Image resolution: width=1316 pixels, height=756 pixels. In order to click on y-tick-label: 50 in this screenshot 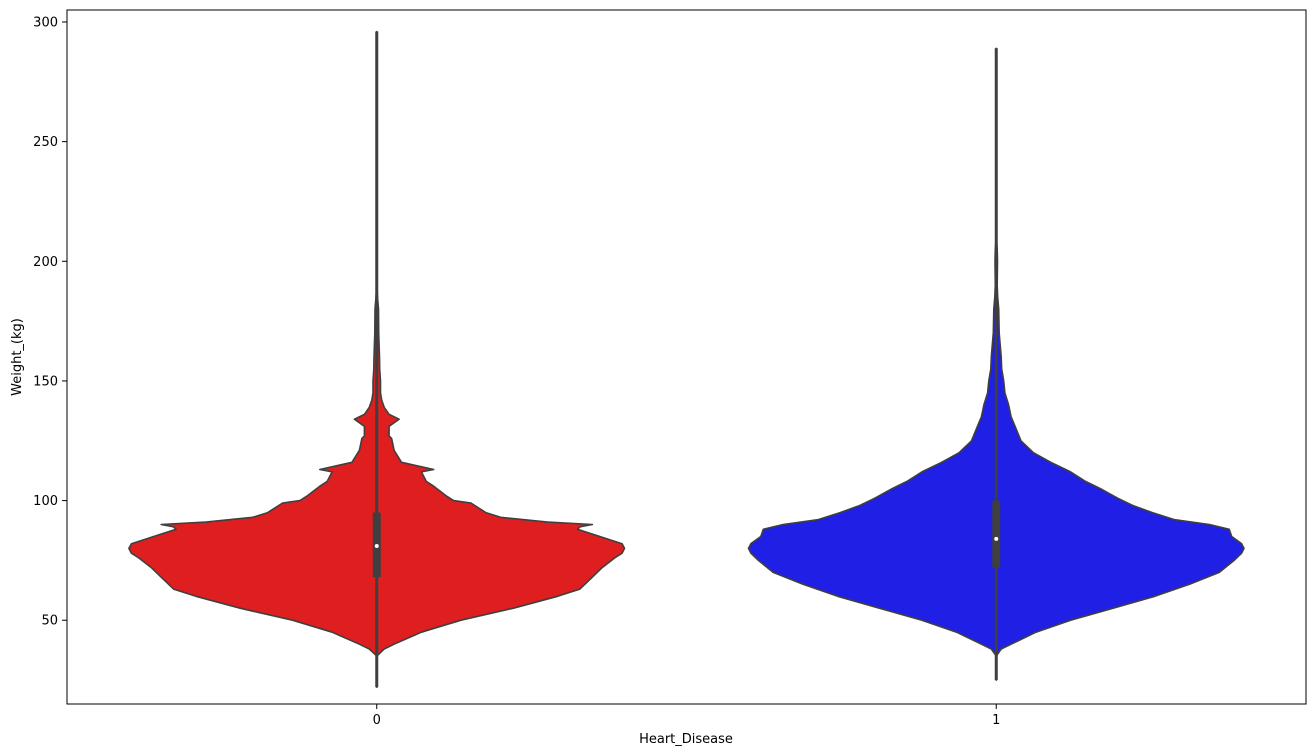, I will do `click(49, 621)`.